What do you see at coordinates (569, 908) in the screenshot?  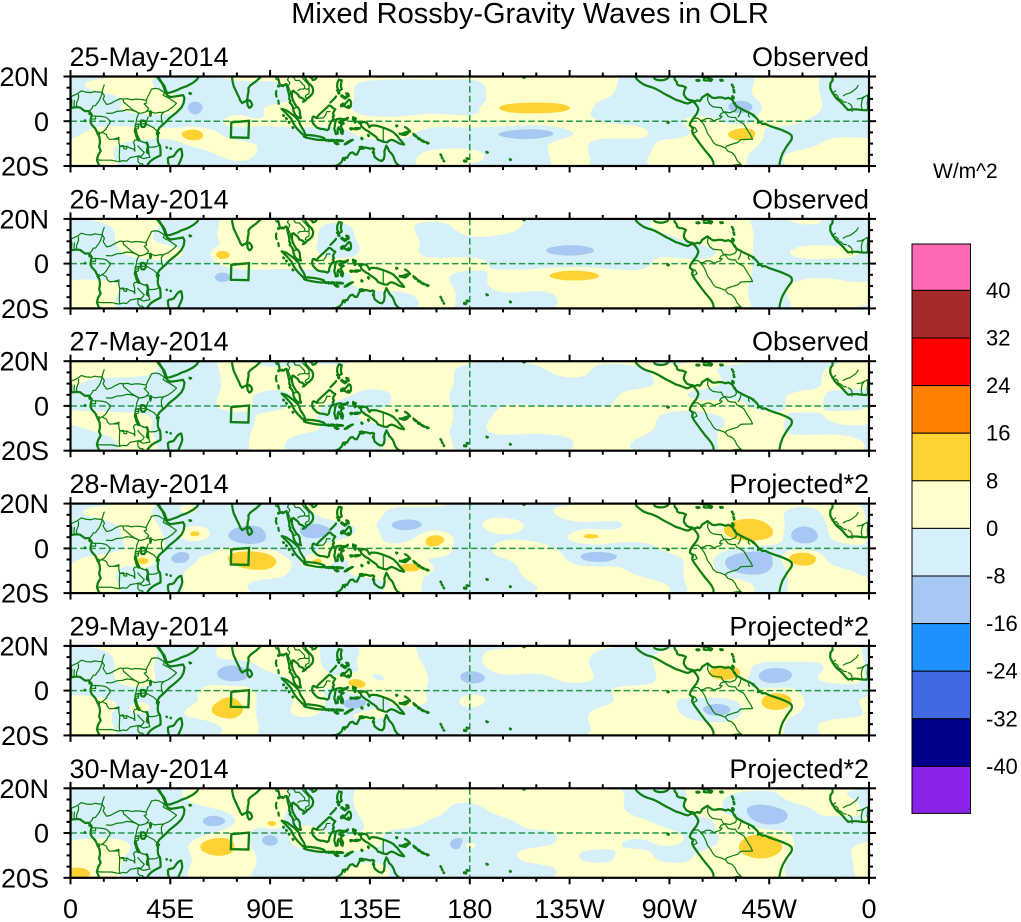 I see `svg-text: 135W` at bounding box center [569, 908].